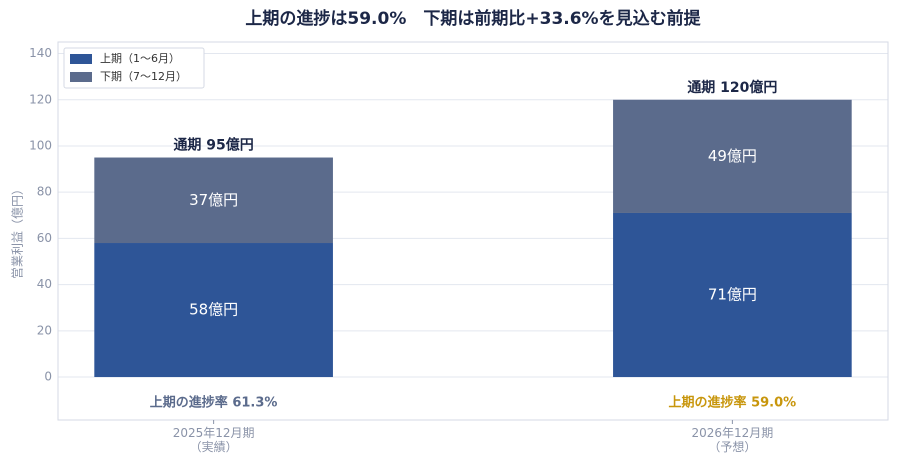 The image size is (900, 465). What do you see at coordinates (44, 192) in the screenshot?
I see `y-tick-label: 80` at bounding box center [44, 192].